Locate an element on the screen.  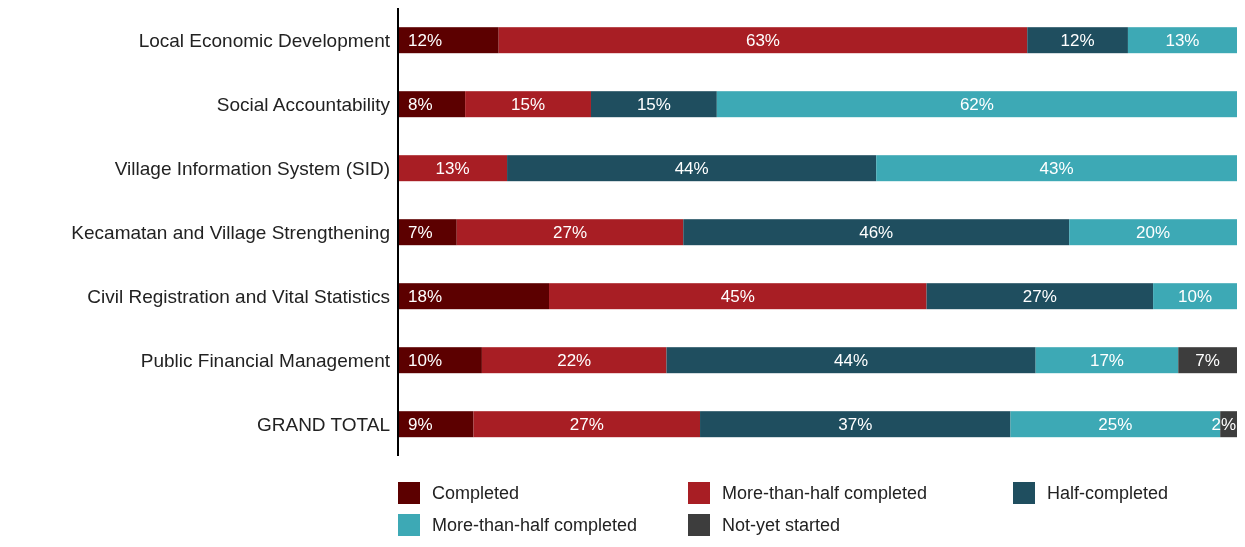
data-label: 37% is located at coordinates (855, 425).